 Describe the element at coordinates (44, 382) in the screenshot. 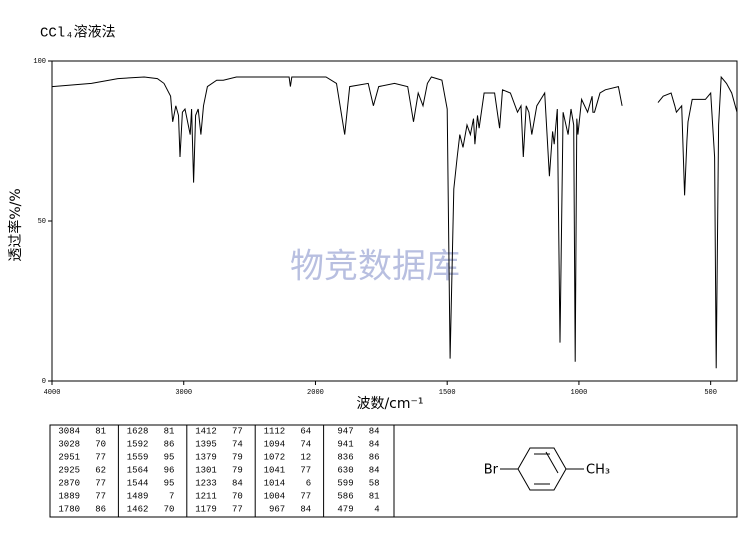

I see `y-tick-label: 0` at that location.